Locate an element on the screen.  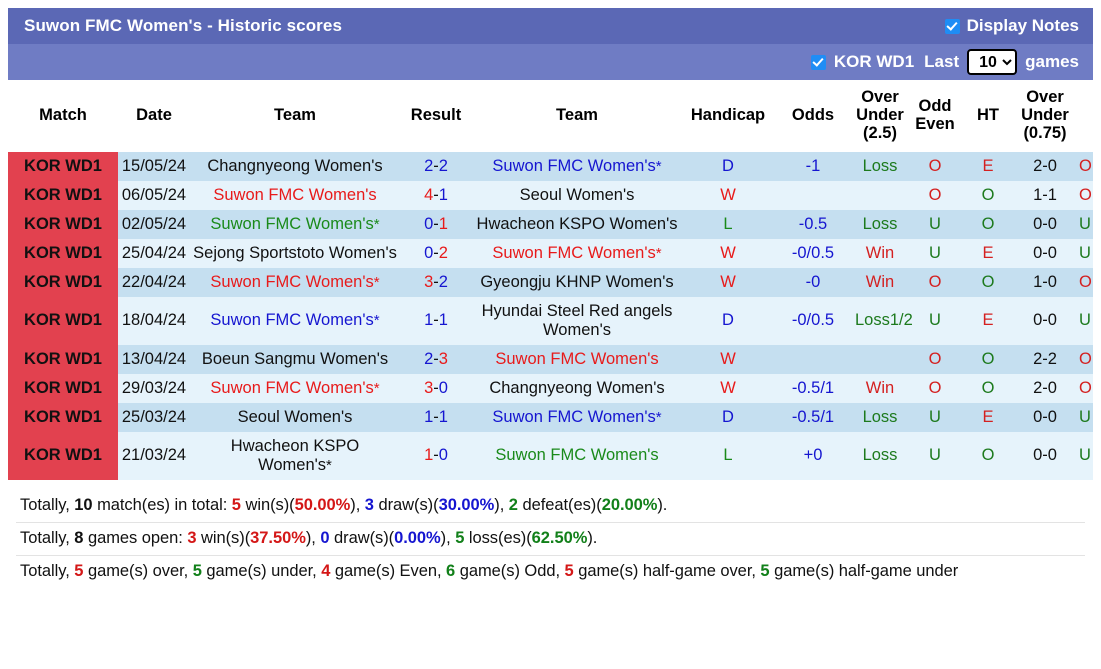
col-header-ht: HT is located at coordinates (988, 116).